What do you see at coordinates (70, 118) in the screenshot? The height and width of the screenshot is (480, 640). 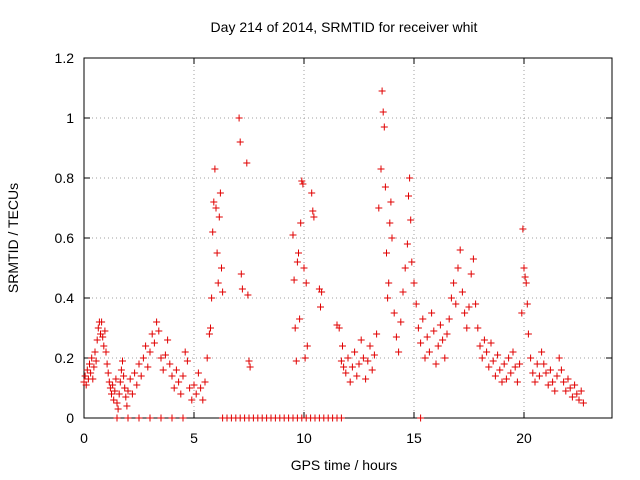 I see `y-tick-label: 1` at bounding box center [70, 118].